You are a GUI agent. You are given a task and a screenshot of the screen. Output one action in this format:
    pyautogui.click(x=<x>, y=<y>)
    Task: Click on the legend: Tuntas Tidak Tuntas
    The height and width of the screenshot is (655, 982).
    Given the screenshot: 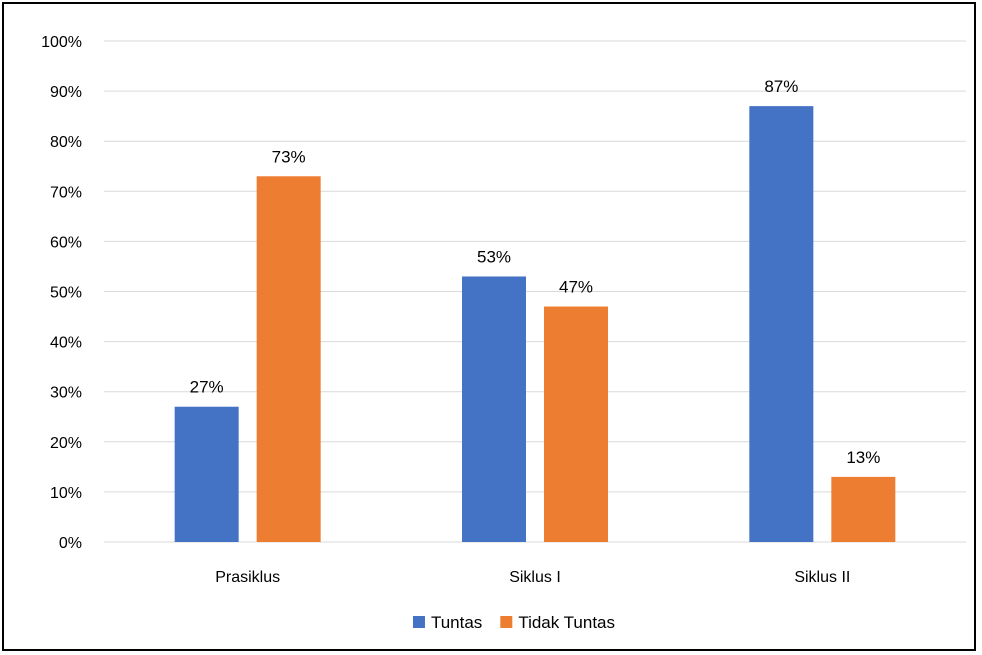 What is the action you would take?
    pyautogui.click(x=513, y=622)
    